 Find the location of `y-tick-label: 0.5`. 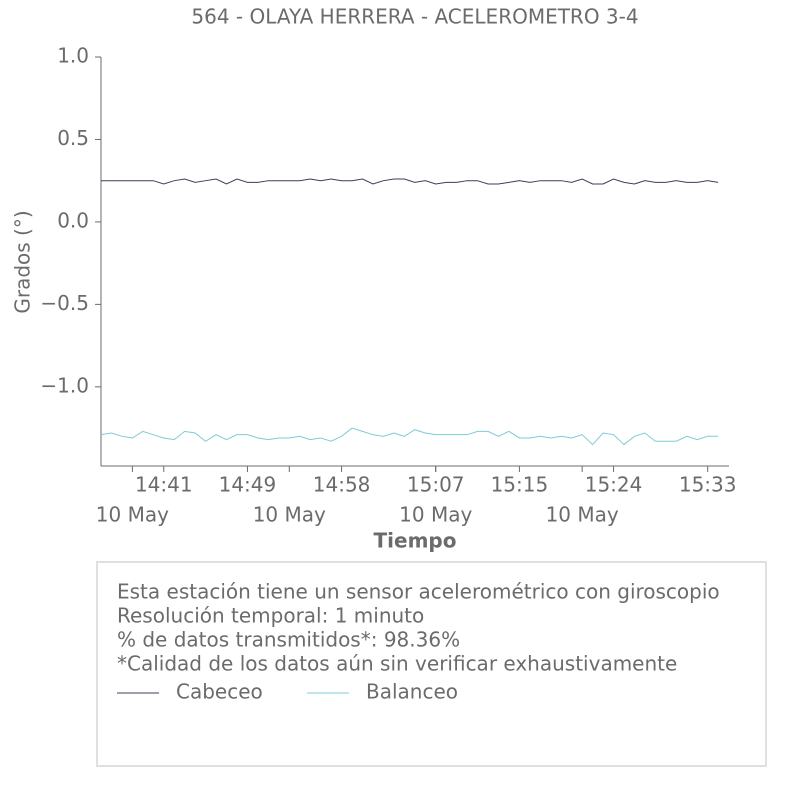

y-tick-label: 0.5 is located at coordinates (73, 138).